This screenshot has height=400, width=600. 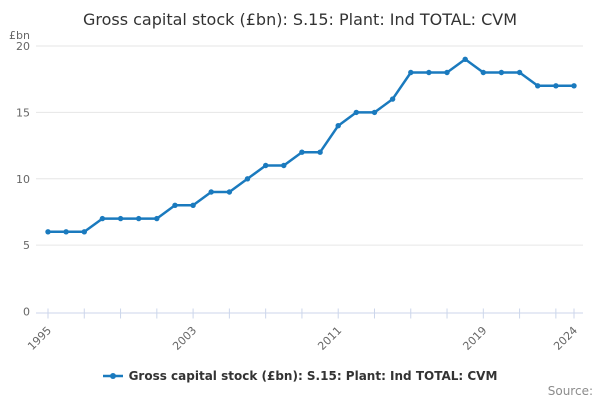 What do you see at coordinates (320, 152) in the screenshot?
I see `data-point-2010` at bounding box center [320, 152].